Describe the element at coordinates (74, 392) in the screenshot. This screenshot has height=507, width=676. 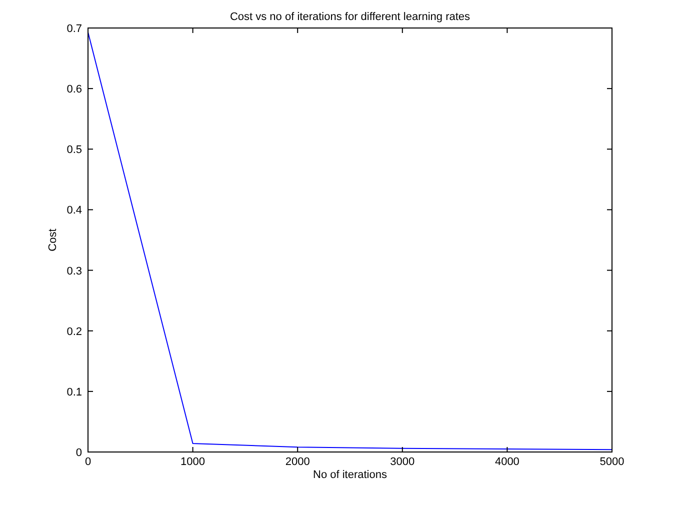
I see `y-tick-label: 0.1` at that location.